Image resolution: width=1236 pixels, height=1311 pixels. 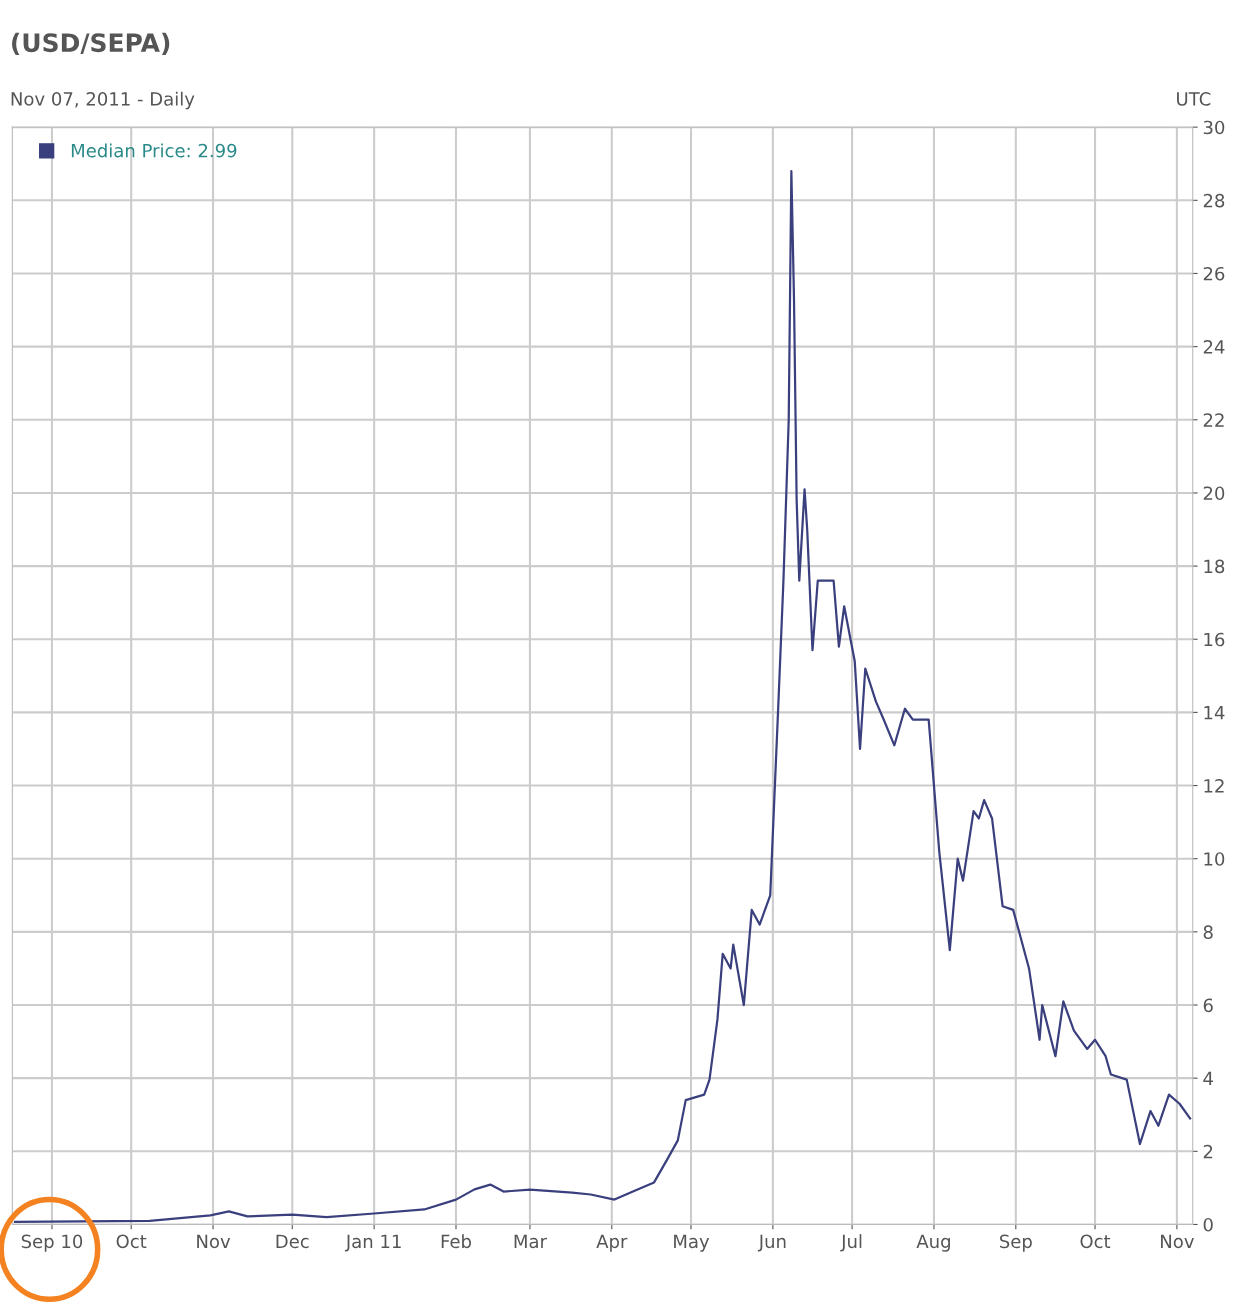 What do you see at coordinates (1194, 99) in the screenshot?
I see `text: UTC` at bounding box center [1194, 99].